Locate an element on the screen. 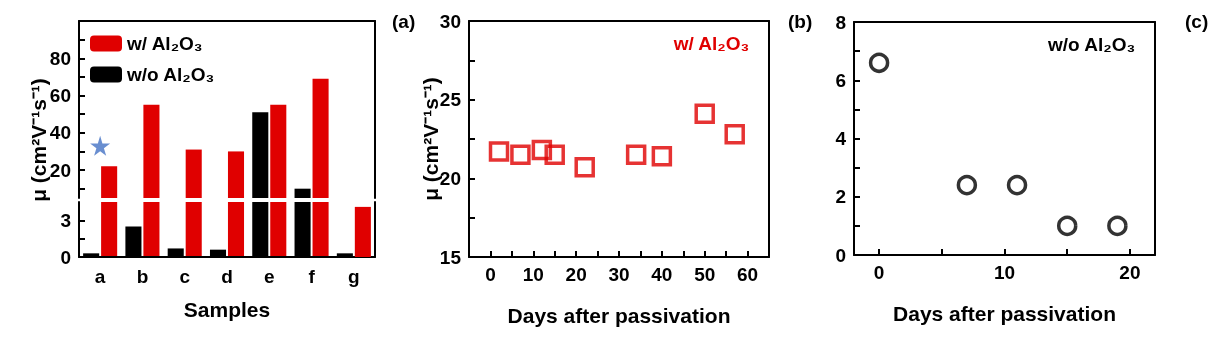  text: (b) is located at coordinates (800, 21).